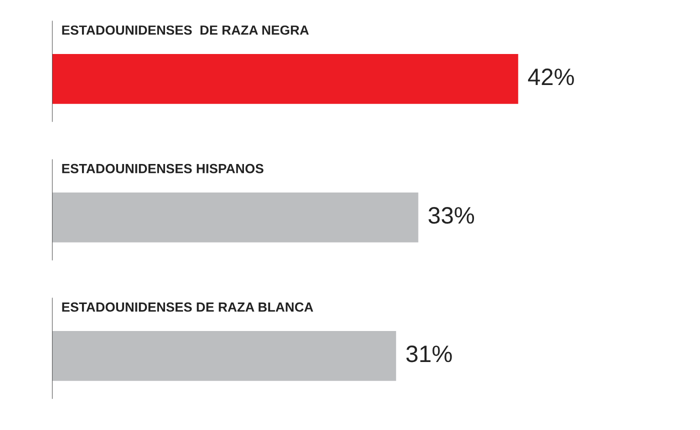 This screenshot has width=700, height=430. What do you see at coordinates (185, 30) in the screenshot?
I see `y-tick-label: ESTADOUNIDENSES DE RAZA NEGRA` at bounding box center [185, 30].